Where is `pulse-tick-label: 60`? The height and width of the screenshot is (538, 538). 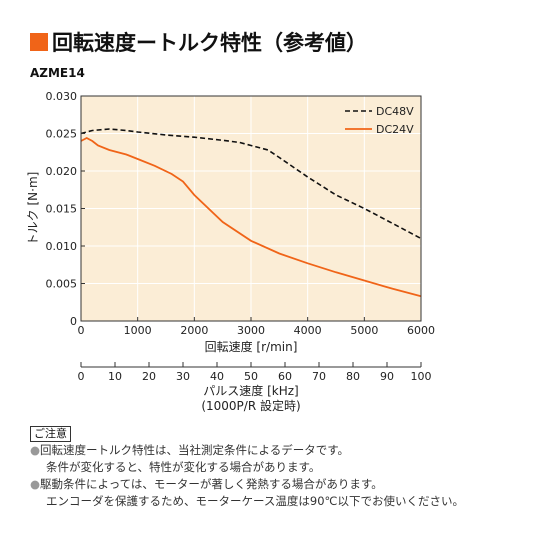
pulse-tick-label: 60 is located at coordinates (285, 376).